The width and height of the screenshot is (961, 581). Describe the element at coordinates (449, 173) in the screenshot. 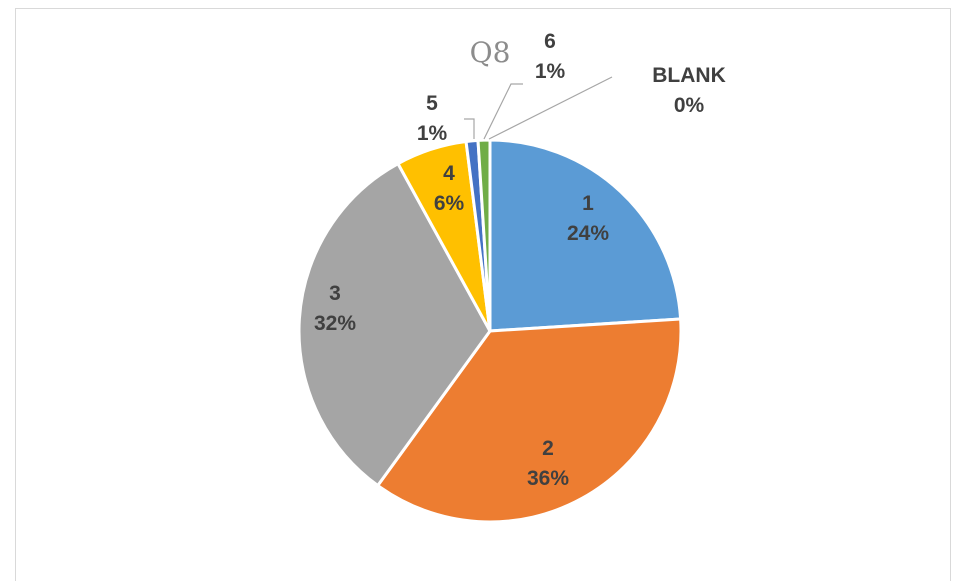

I see `slice-category-4: 4` at that location.